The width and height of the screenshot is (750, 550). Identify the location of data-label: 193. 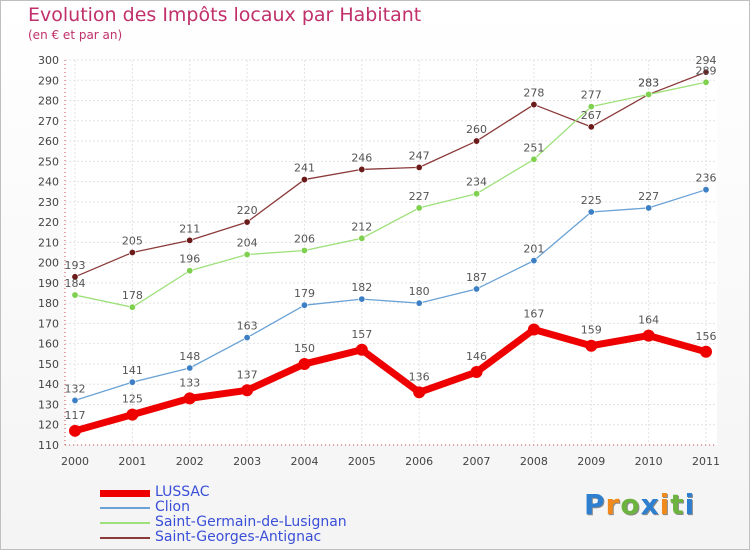
(75, 265).